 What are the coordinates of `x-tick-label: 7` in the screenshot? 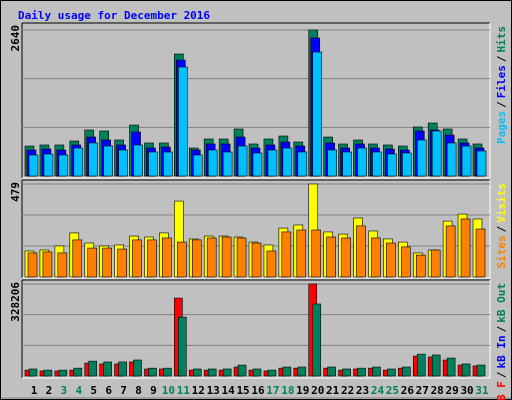 It's located at (123, 390).